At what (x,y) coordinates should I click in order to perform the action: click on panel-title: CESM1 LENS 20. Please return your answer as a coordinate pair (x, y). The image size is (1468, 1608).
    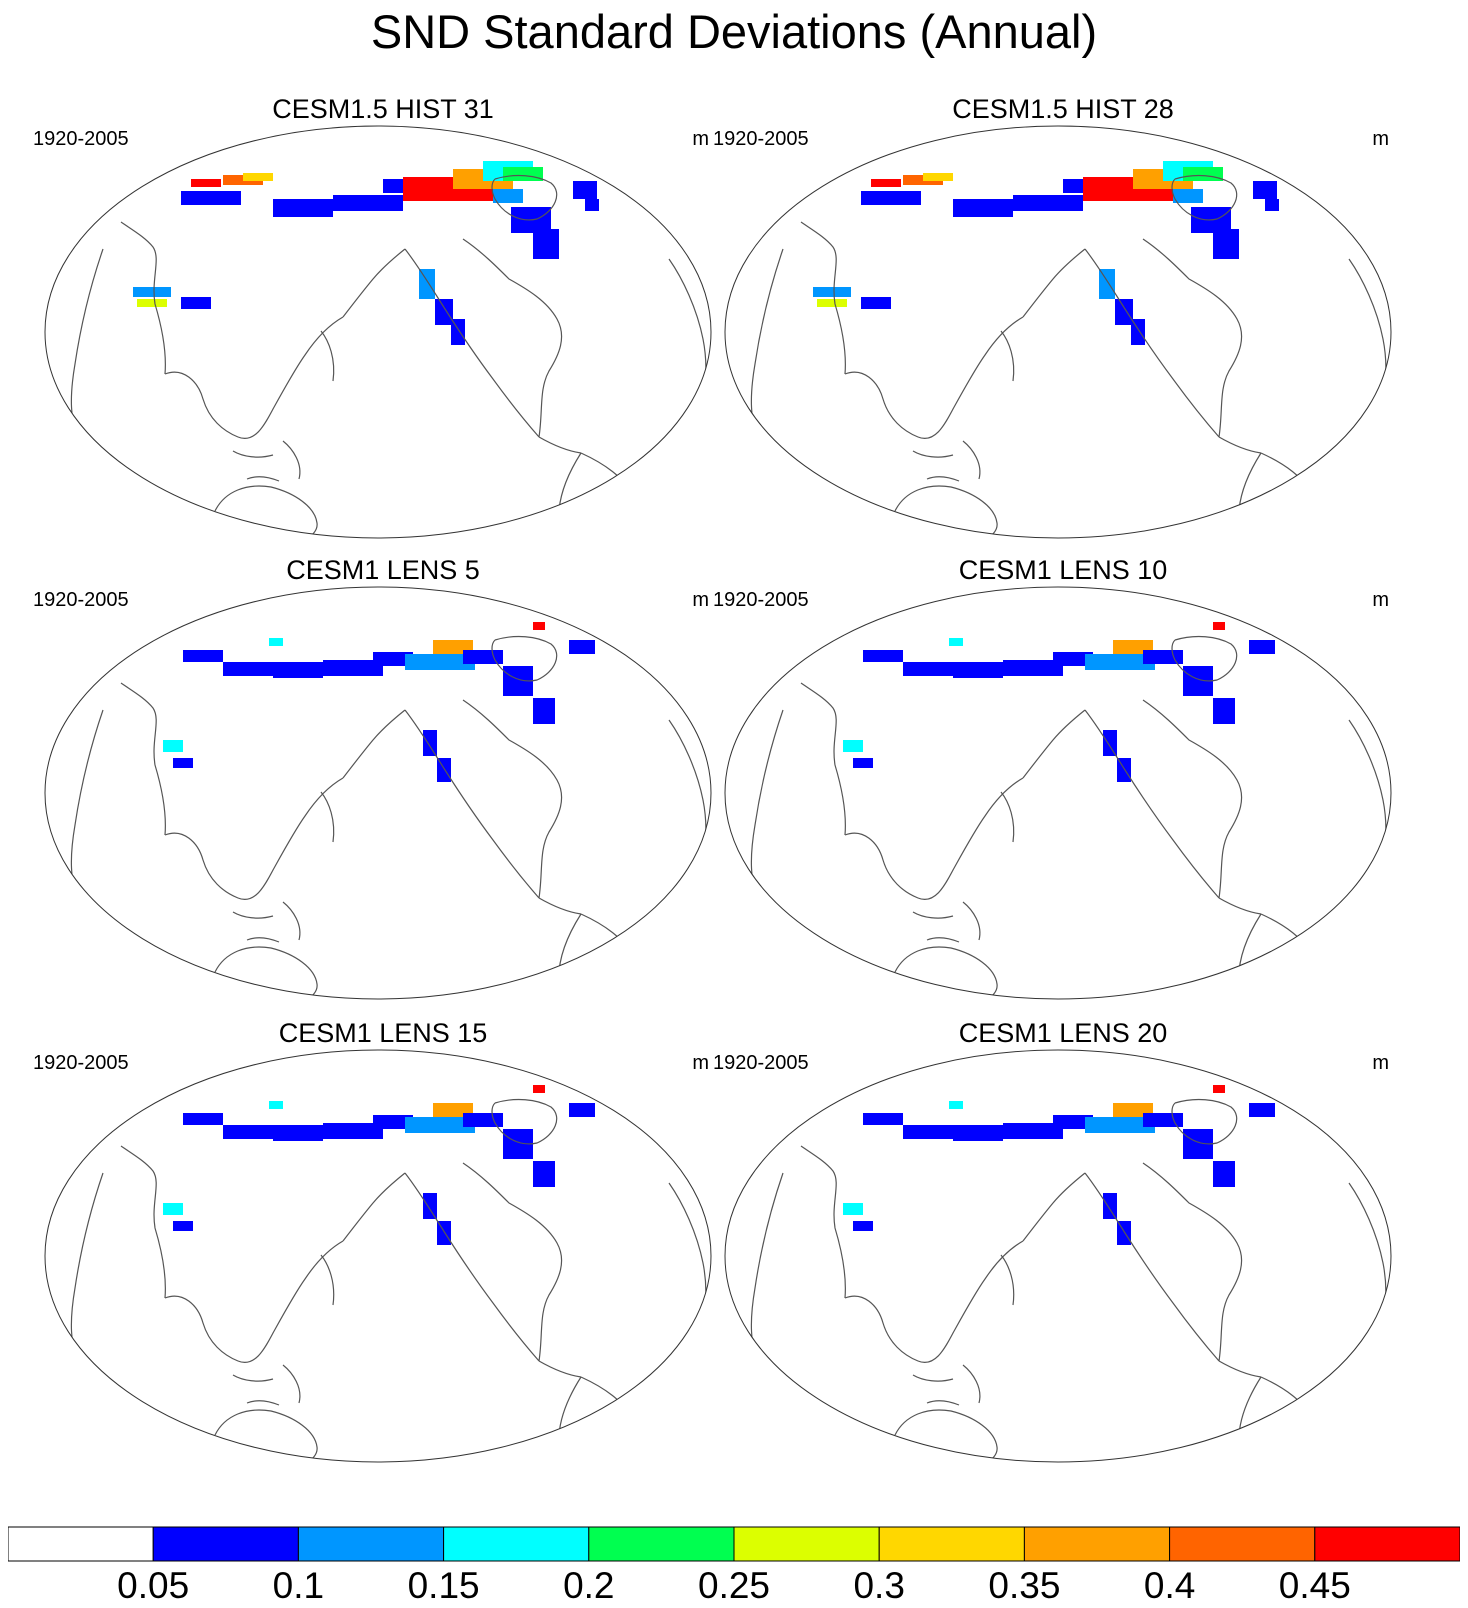
    Looking at the image, I should click on (1063, 1033).